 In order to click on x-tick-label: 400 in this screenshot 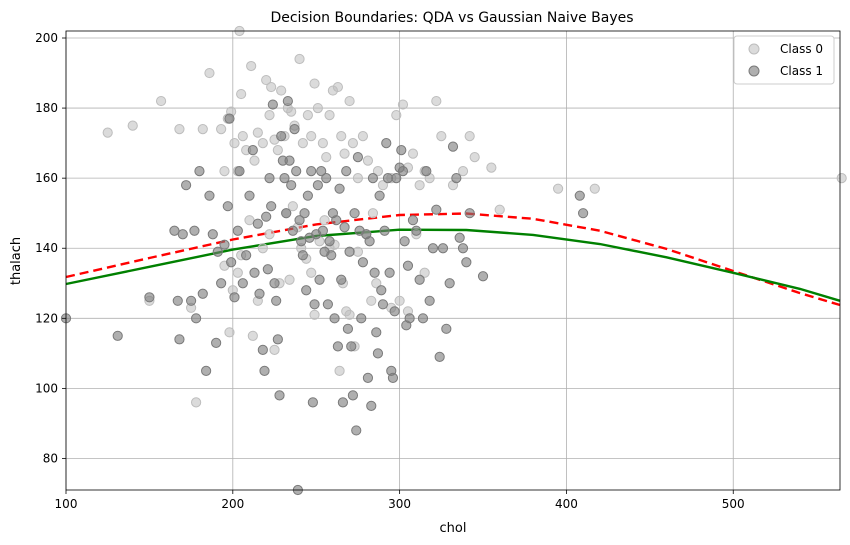, I will do `click(566, 504)`.